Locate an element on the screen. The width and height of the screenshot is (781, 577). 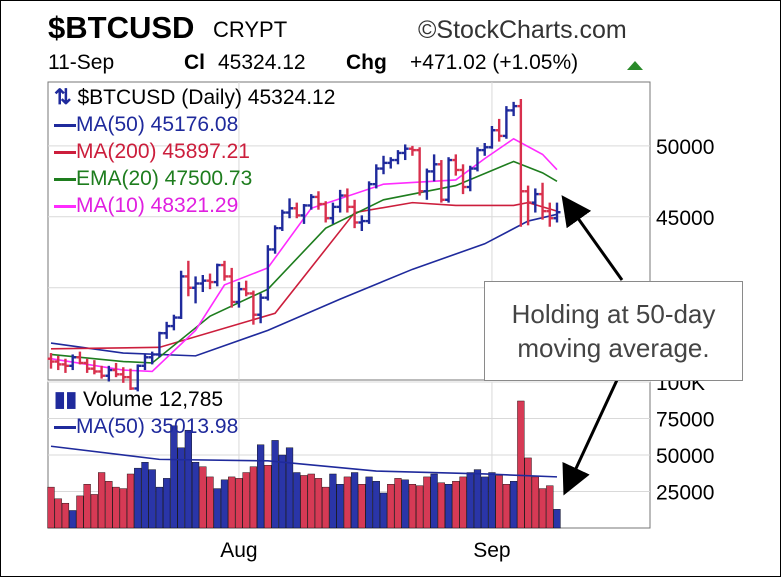
legend-title-row: ⇅ $BTCUSD (Daily) 45324.12 is located at coordinates (194, 97).